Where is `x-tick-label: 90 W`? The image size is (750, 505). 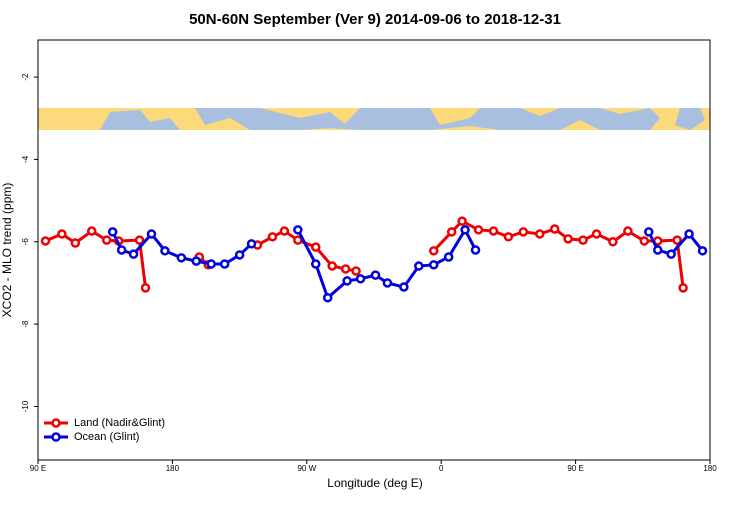 x-tick-label: 90 W is located at coordinates (306, 468).